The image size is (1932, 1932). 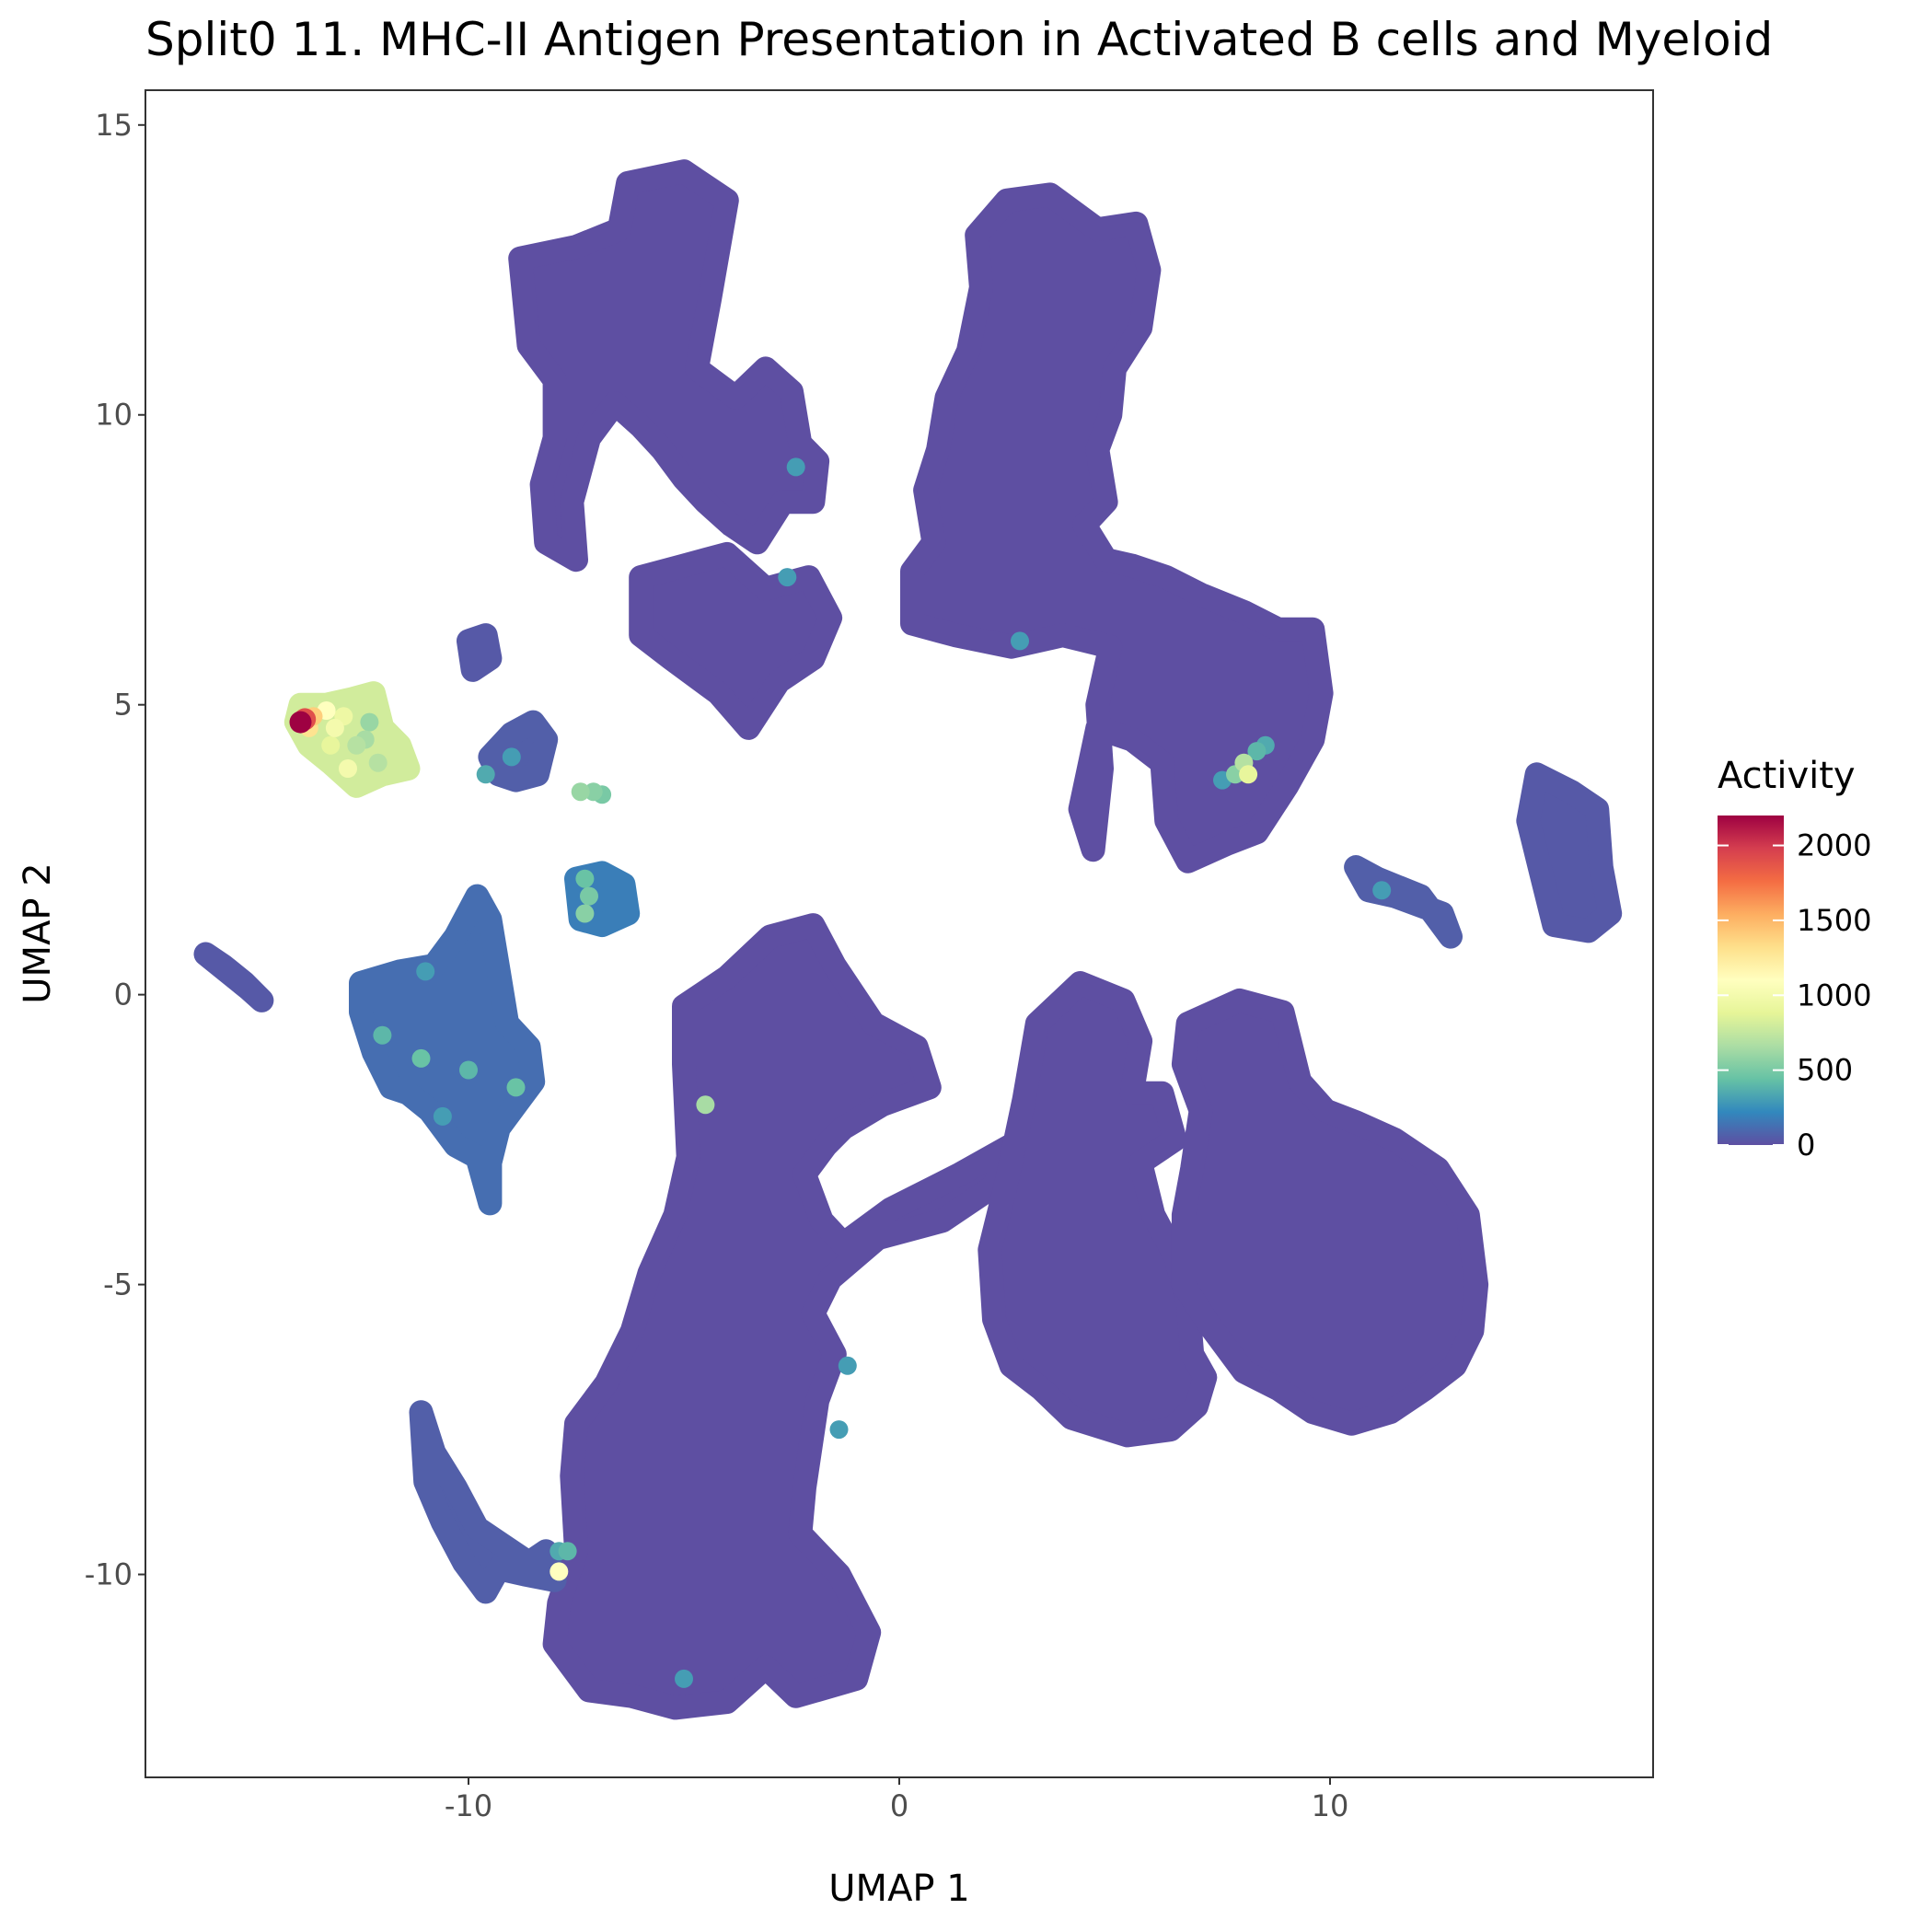 I want to click on cluster-top-left, so click(x=669, y=366).